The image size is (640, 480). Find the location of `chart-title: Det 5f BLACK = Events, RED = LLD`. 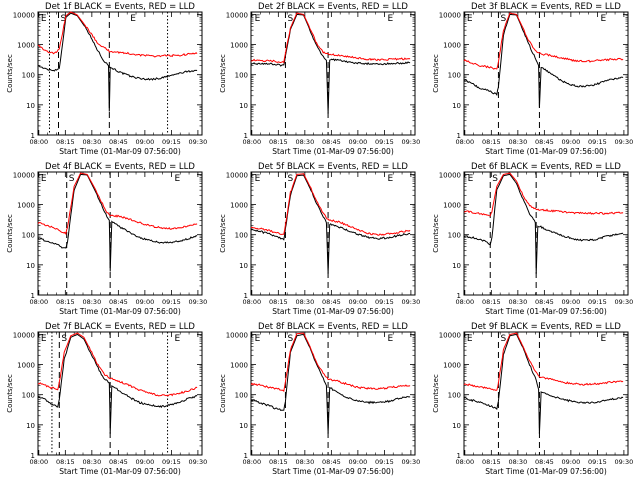

chart-title: Det 5f BLACK = Events, RED = LLD is located at coordinates (333, 167).